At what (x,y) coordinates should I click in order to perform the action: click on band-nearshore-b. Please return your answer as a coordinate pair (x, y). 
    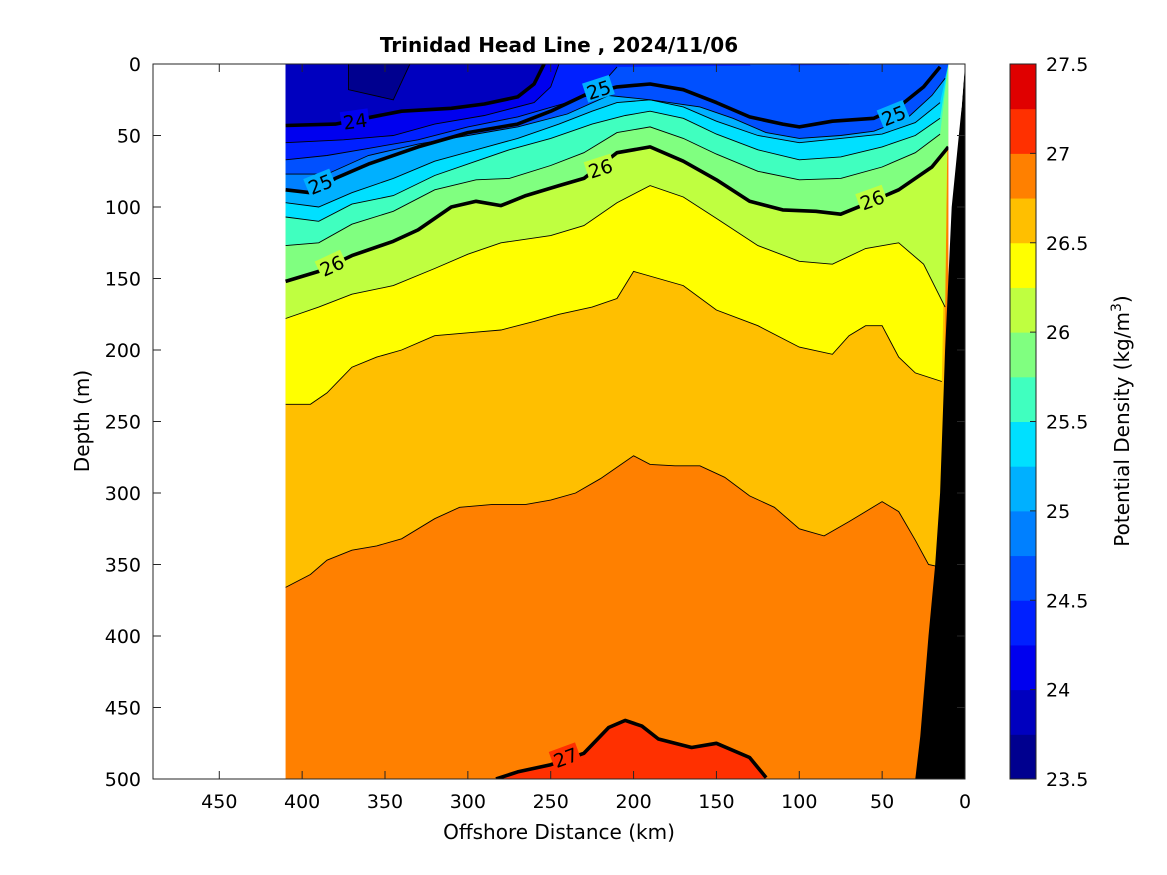
    Looking at the image, I should click on (874, 80).